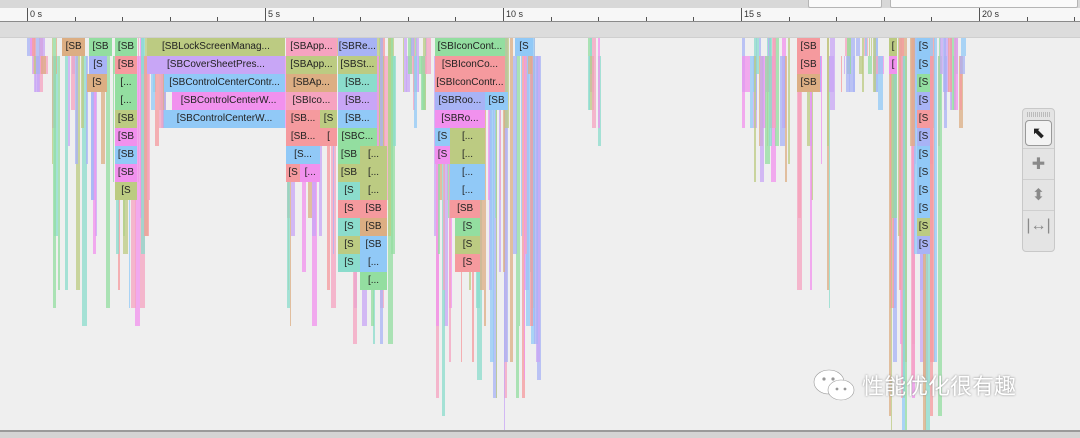  I want to click on arrow-pointer-icon: ⬉, so click(1038, 133).